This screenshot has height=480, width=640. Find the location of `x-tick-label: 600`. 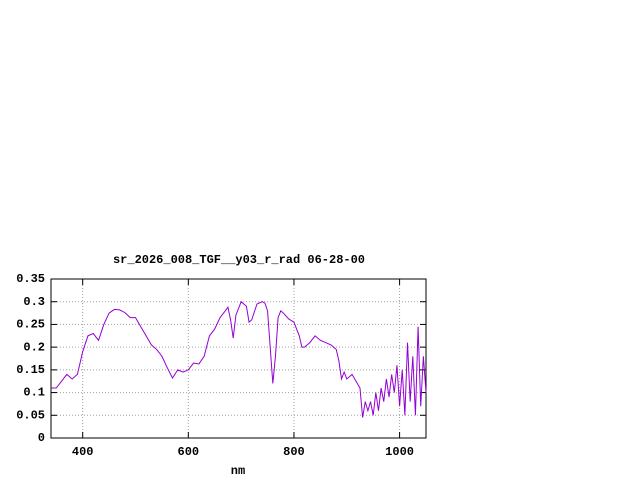

x-tick-label: 600 is located at coordinates (189, 452).